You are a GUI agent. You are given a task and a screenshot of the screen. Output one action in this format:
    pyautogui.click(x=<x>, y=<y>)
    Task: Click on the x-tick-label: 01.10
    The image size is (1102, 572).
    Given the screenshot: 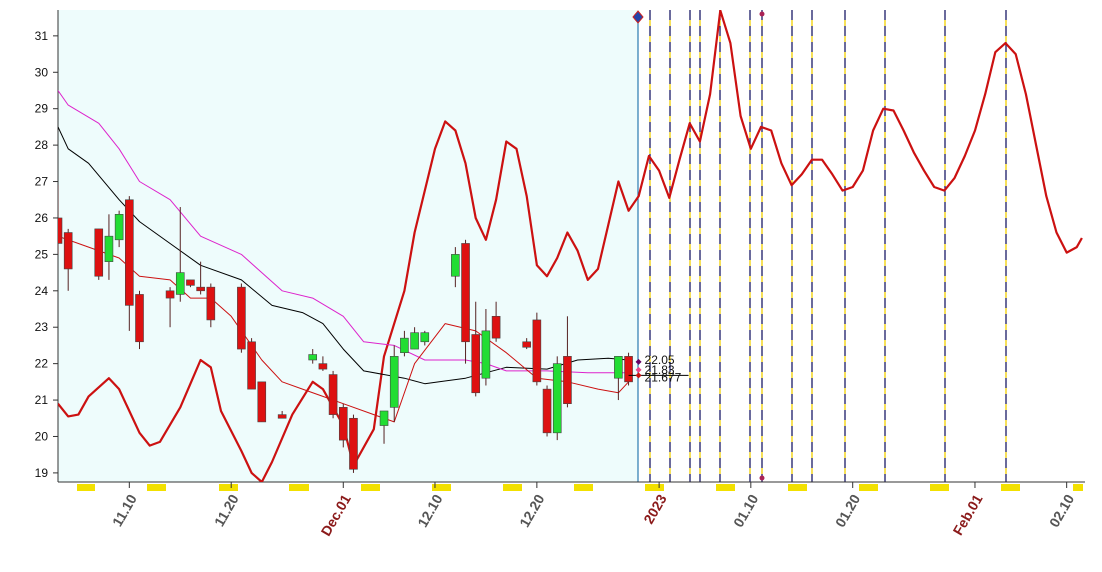 What is the action you would take?
    pyautogui.click(x=745, y=510)
    